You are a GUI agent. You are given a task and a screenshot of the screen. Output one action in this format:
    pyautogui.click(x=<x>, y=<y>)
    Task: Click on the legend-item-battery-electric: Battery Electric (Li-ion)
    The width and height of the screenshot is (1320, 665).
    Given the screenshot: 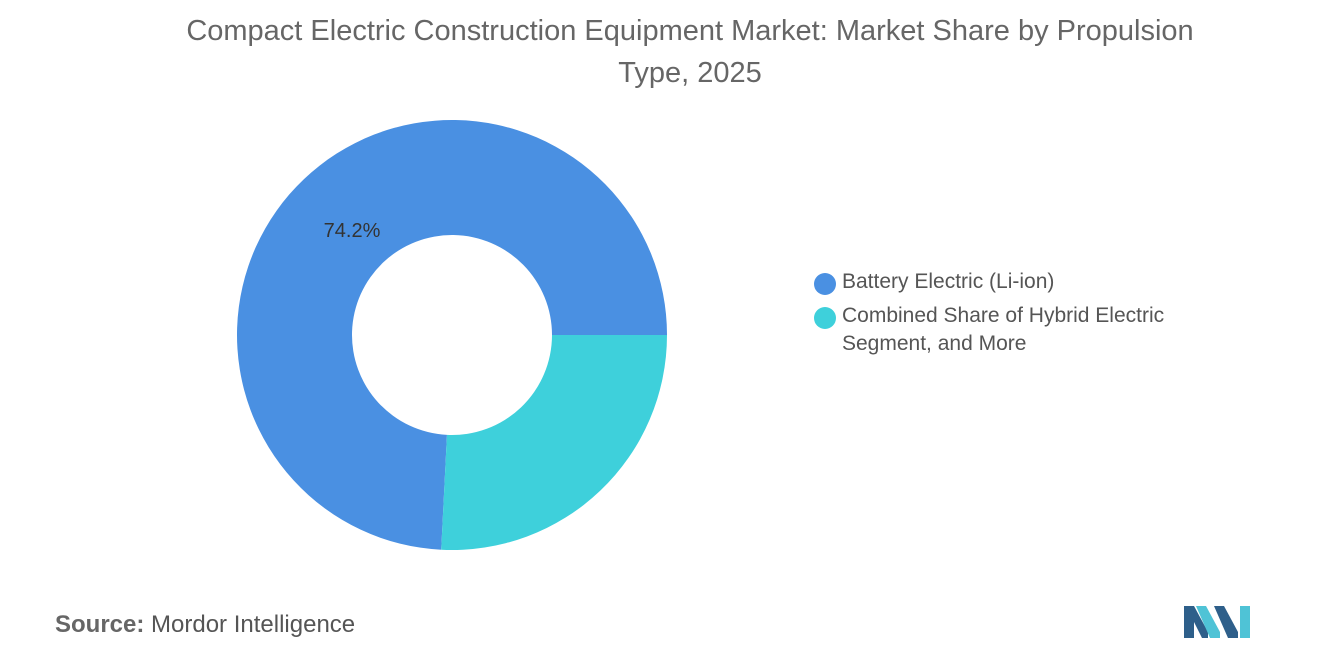 What is the action you would take?
    pyautogui.click(x=1024, y=282)
    